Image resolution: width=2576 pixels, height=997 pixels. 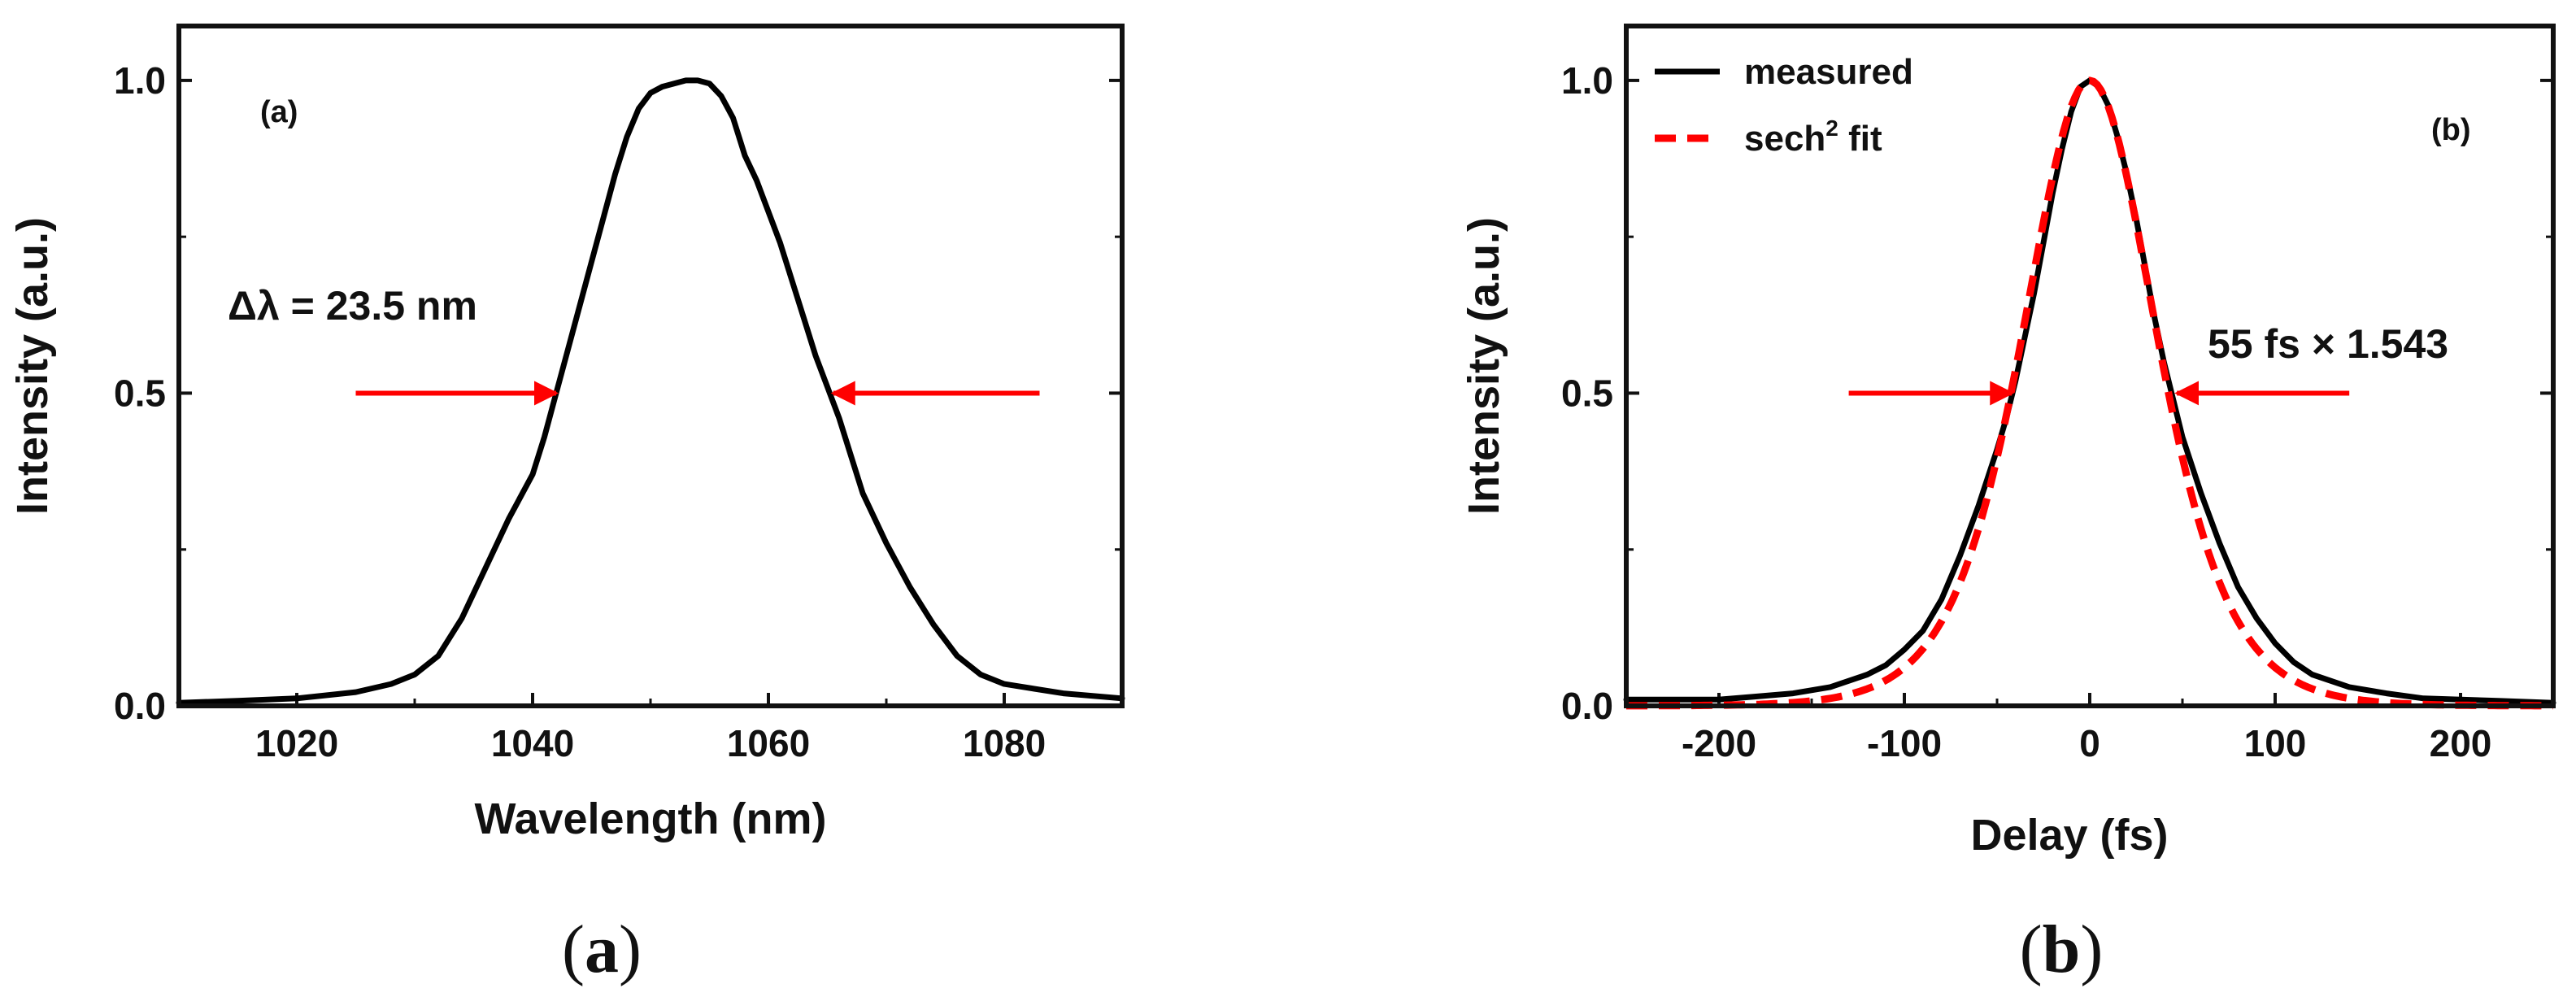 What do you see at coordinates (140, 706) in the screenshot?
I see `y-tick-label-a: 0.0` at bounding box center [140, 706].